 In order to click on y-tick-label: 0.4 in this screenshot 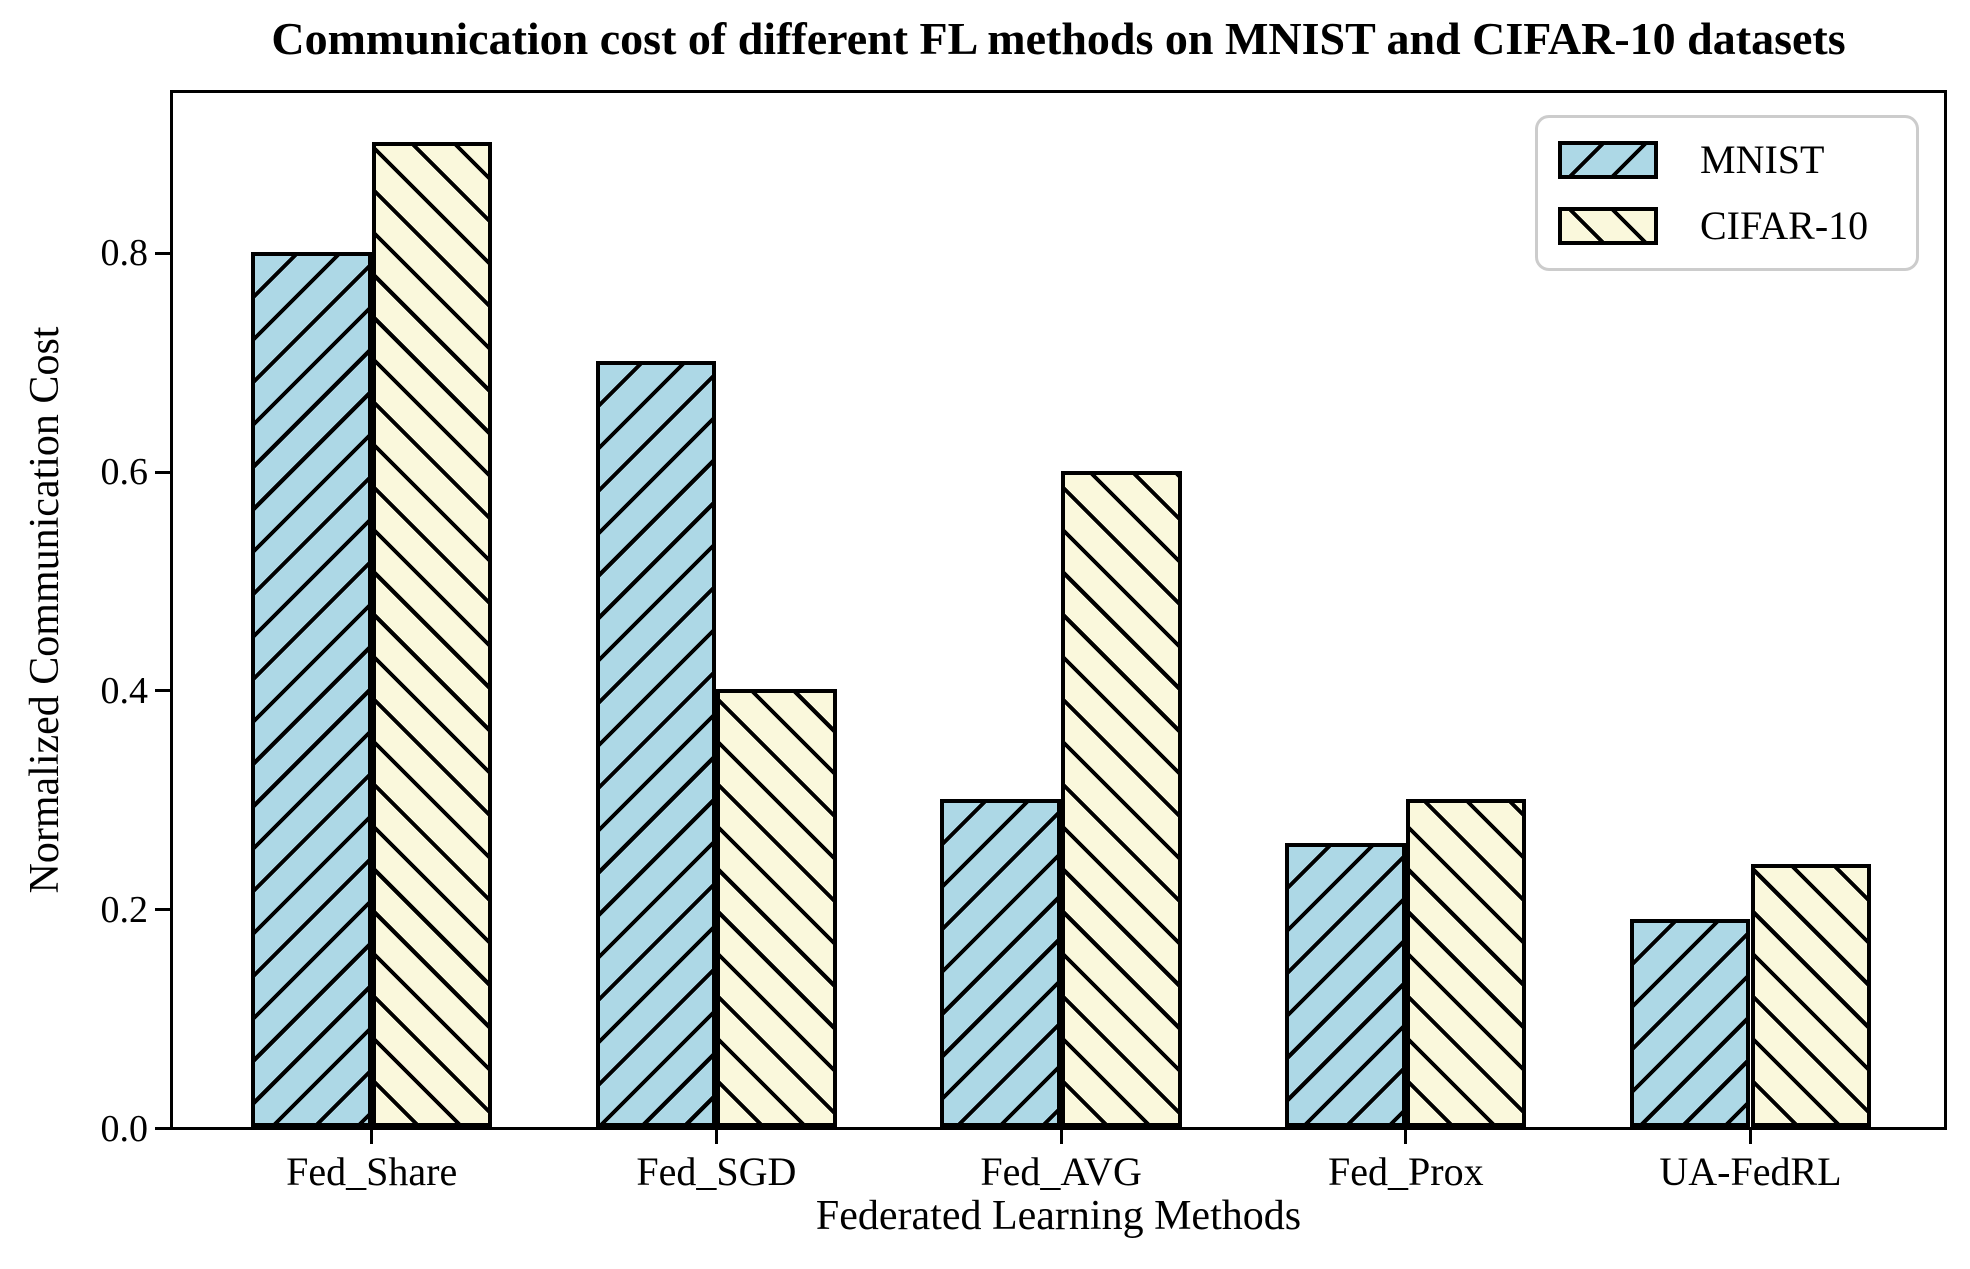, I will do `click(124, 690)`.